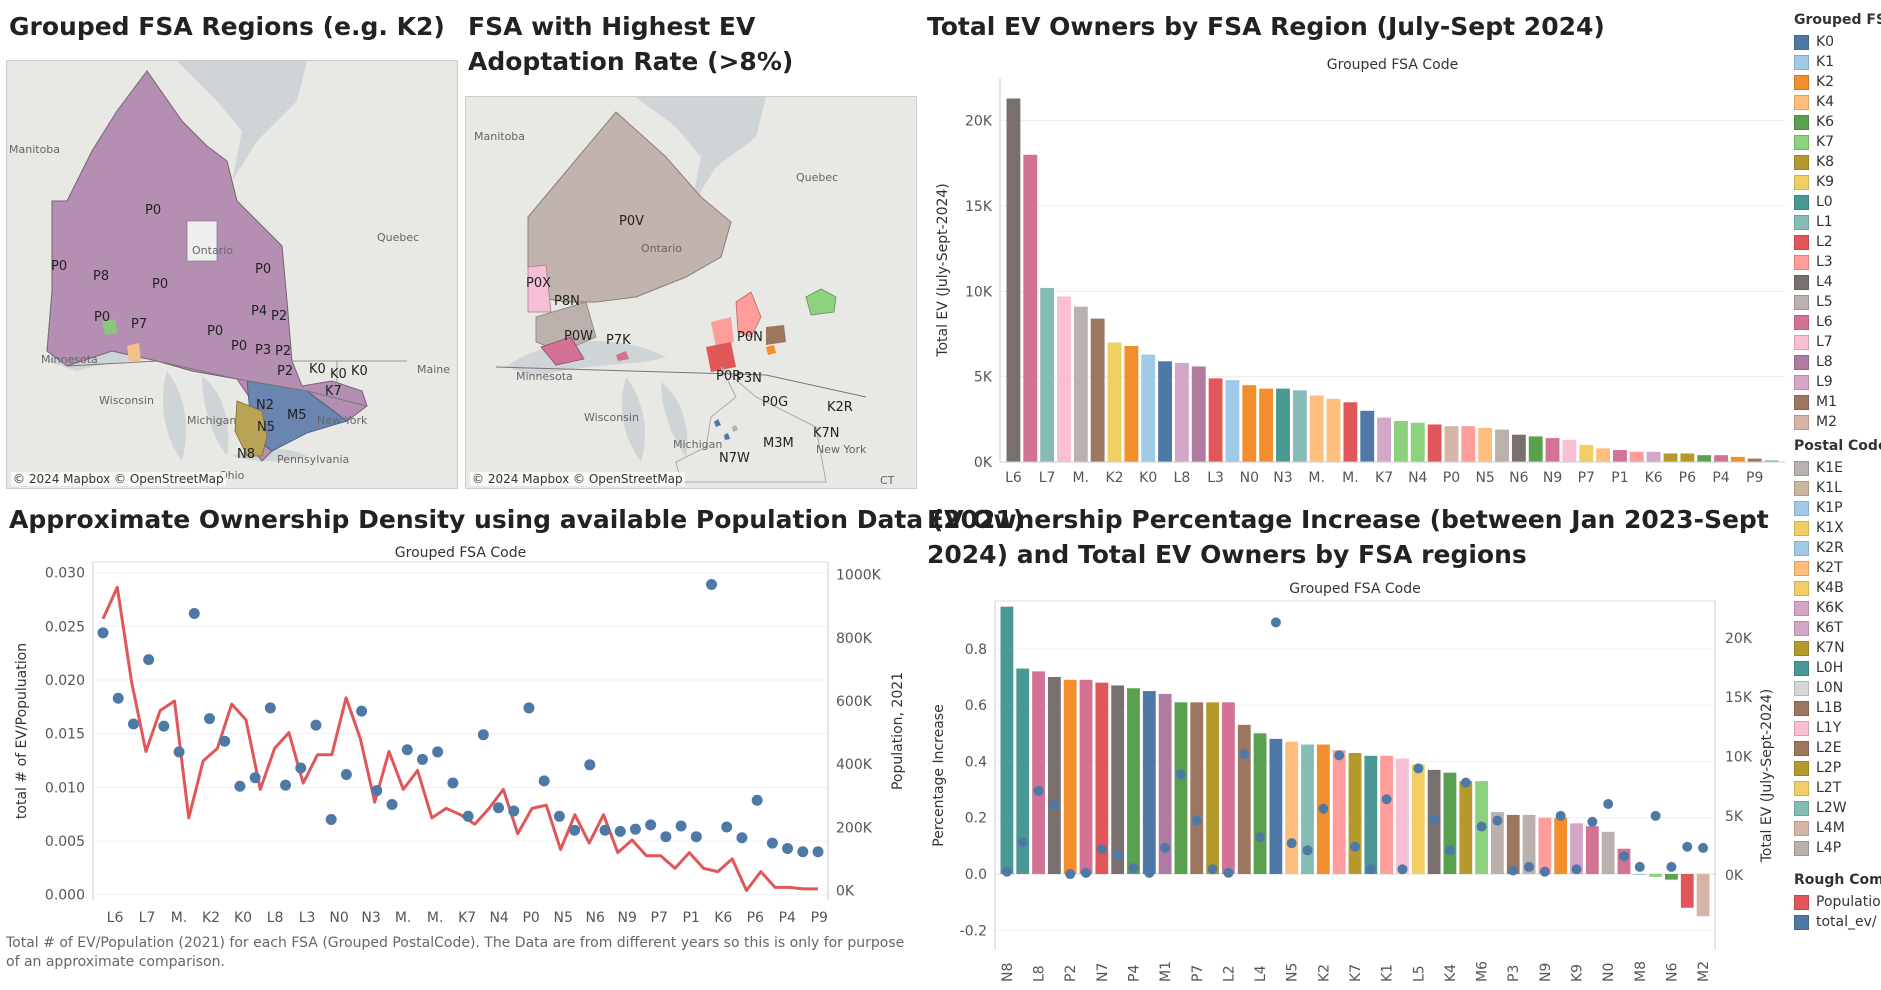 The image size is (1881, 990). What do you see at coordinates (627, 918) in the screenshot?
I see `density-x-tick-label: N9` at bounding box center [627, 918].